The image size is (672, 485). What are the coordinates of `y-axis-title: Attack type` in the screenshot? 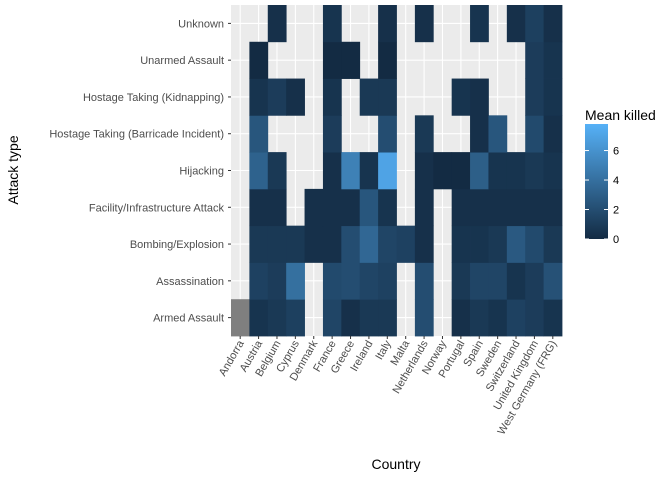 It's located at (13, 169).